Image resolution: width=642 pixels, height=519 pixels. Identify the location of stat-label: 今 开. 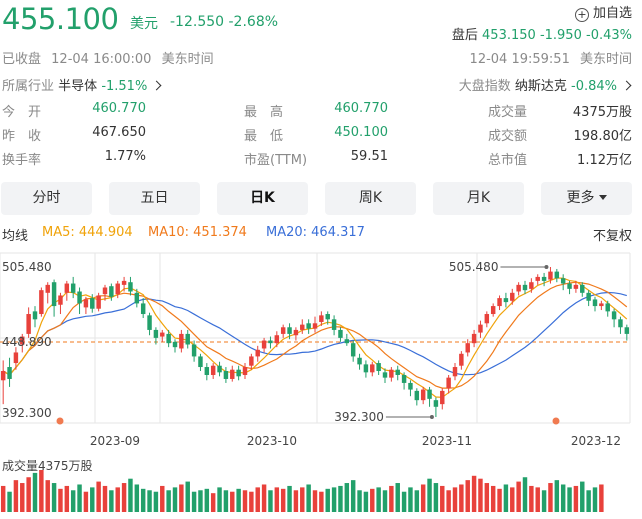
(22, 112).